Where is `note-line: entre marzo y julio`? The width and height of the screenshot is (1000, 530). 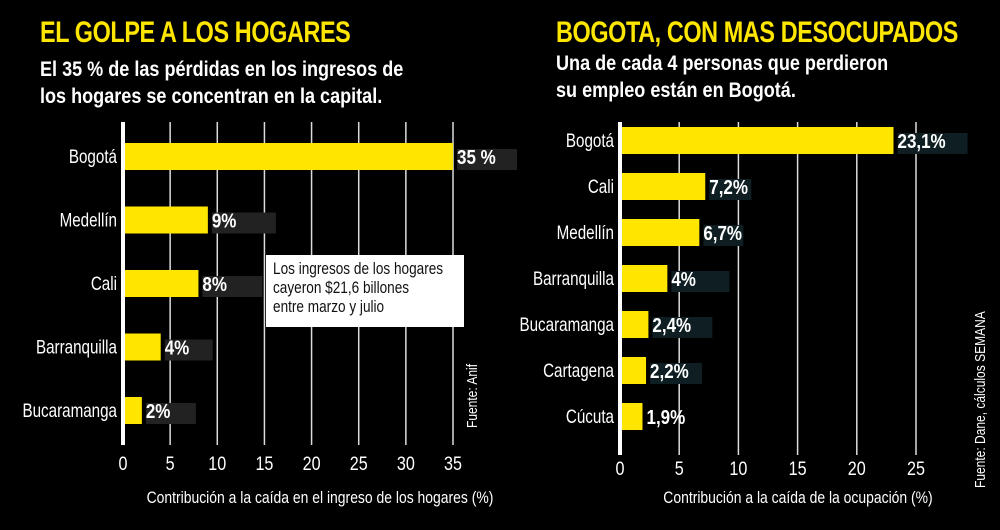
note-line: entre marzo y julio is located at coordinates (329, 306).